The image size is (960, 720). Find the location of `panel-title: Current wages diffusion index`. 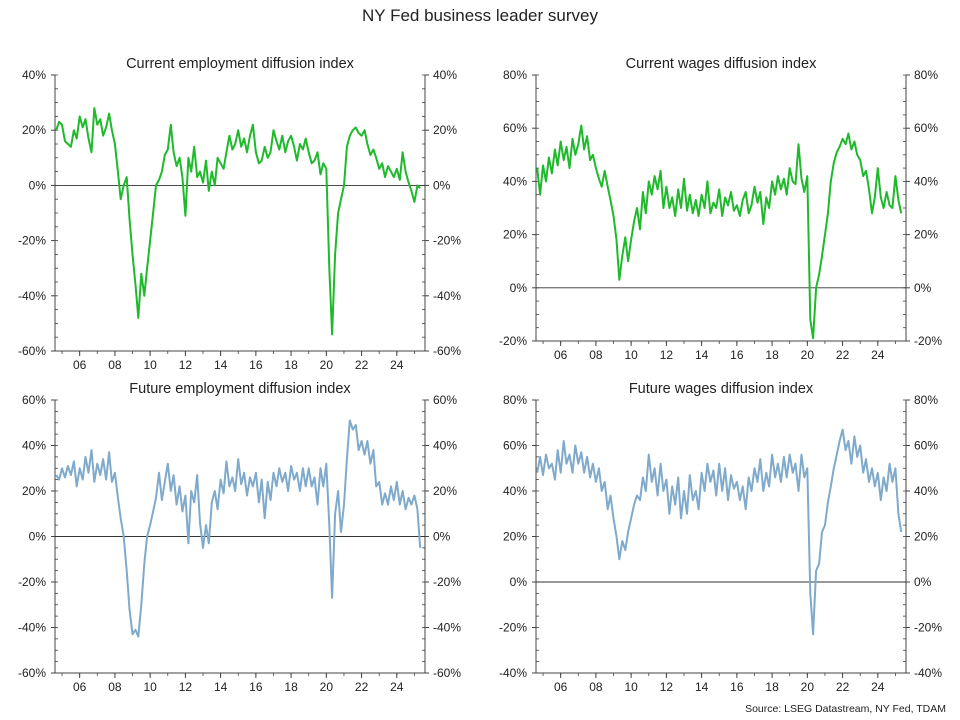

panel-title: Current wages diffusion index is located at coordinates (722, 64).